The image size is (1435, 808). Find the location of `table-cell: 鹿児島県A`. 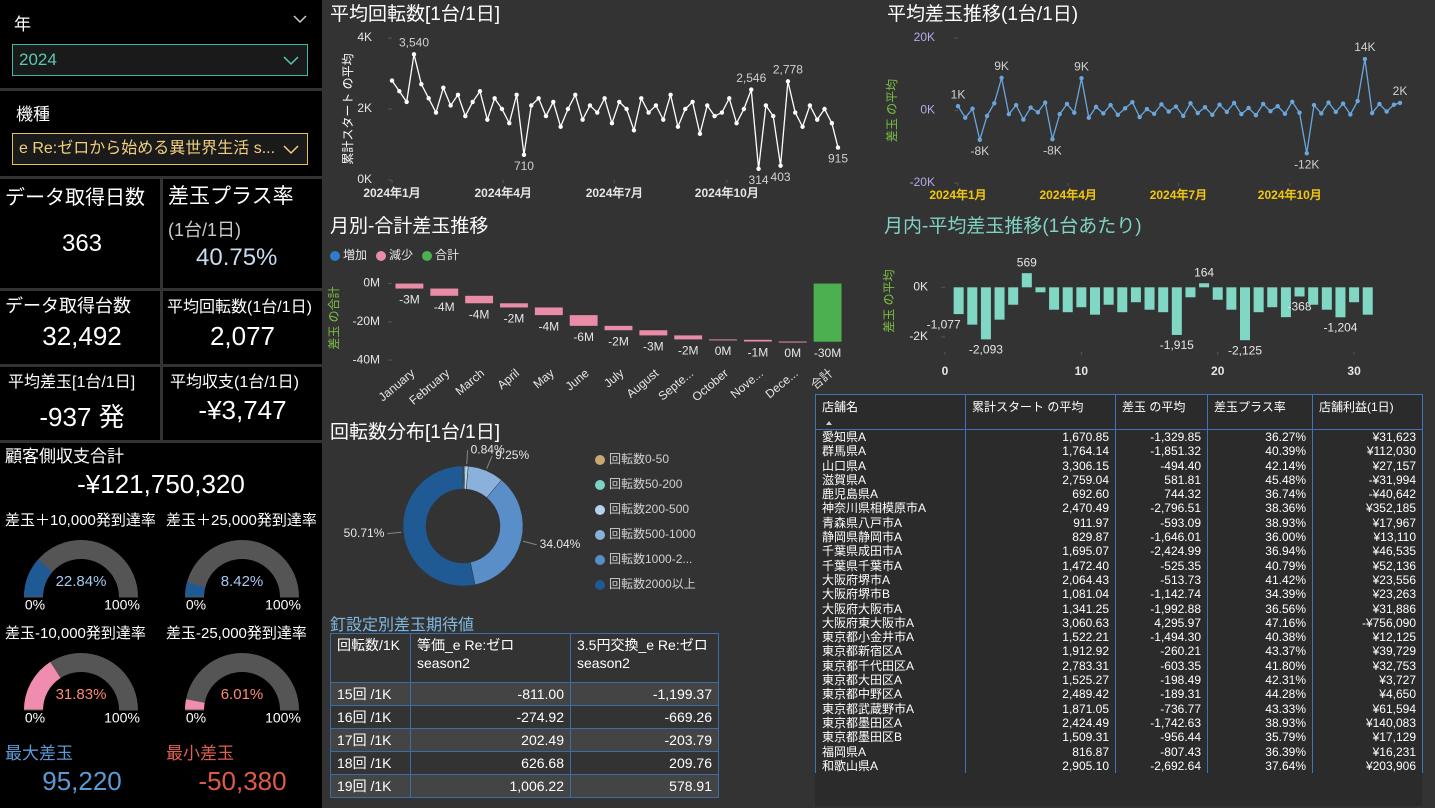

table-cell: 鹿児島県A is located at coordinates (890, 494).